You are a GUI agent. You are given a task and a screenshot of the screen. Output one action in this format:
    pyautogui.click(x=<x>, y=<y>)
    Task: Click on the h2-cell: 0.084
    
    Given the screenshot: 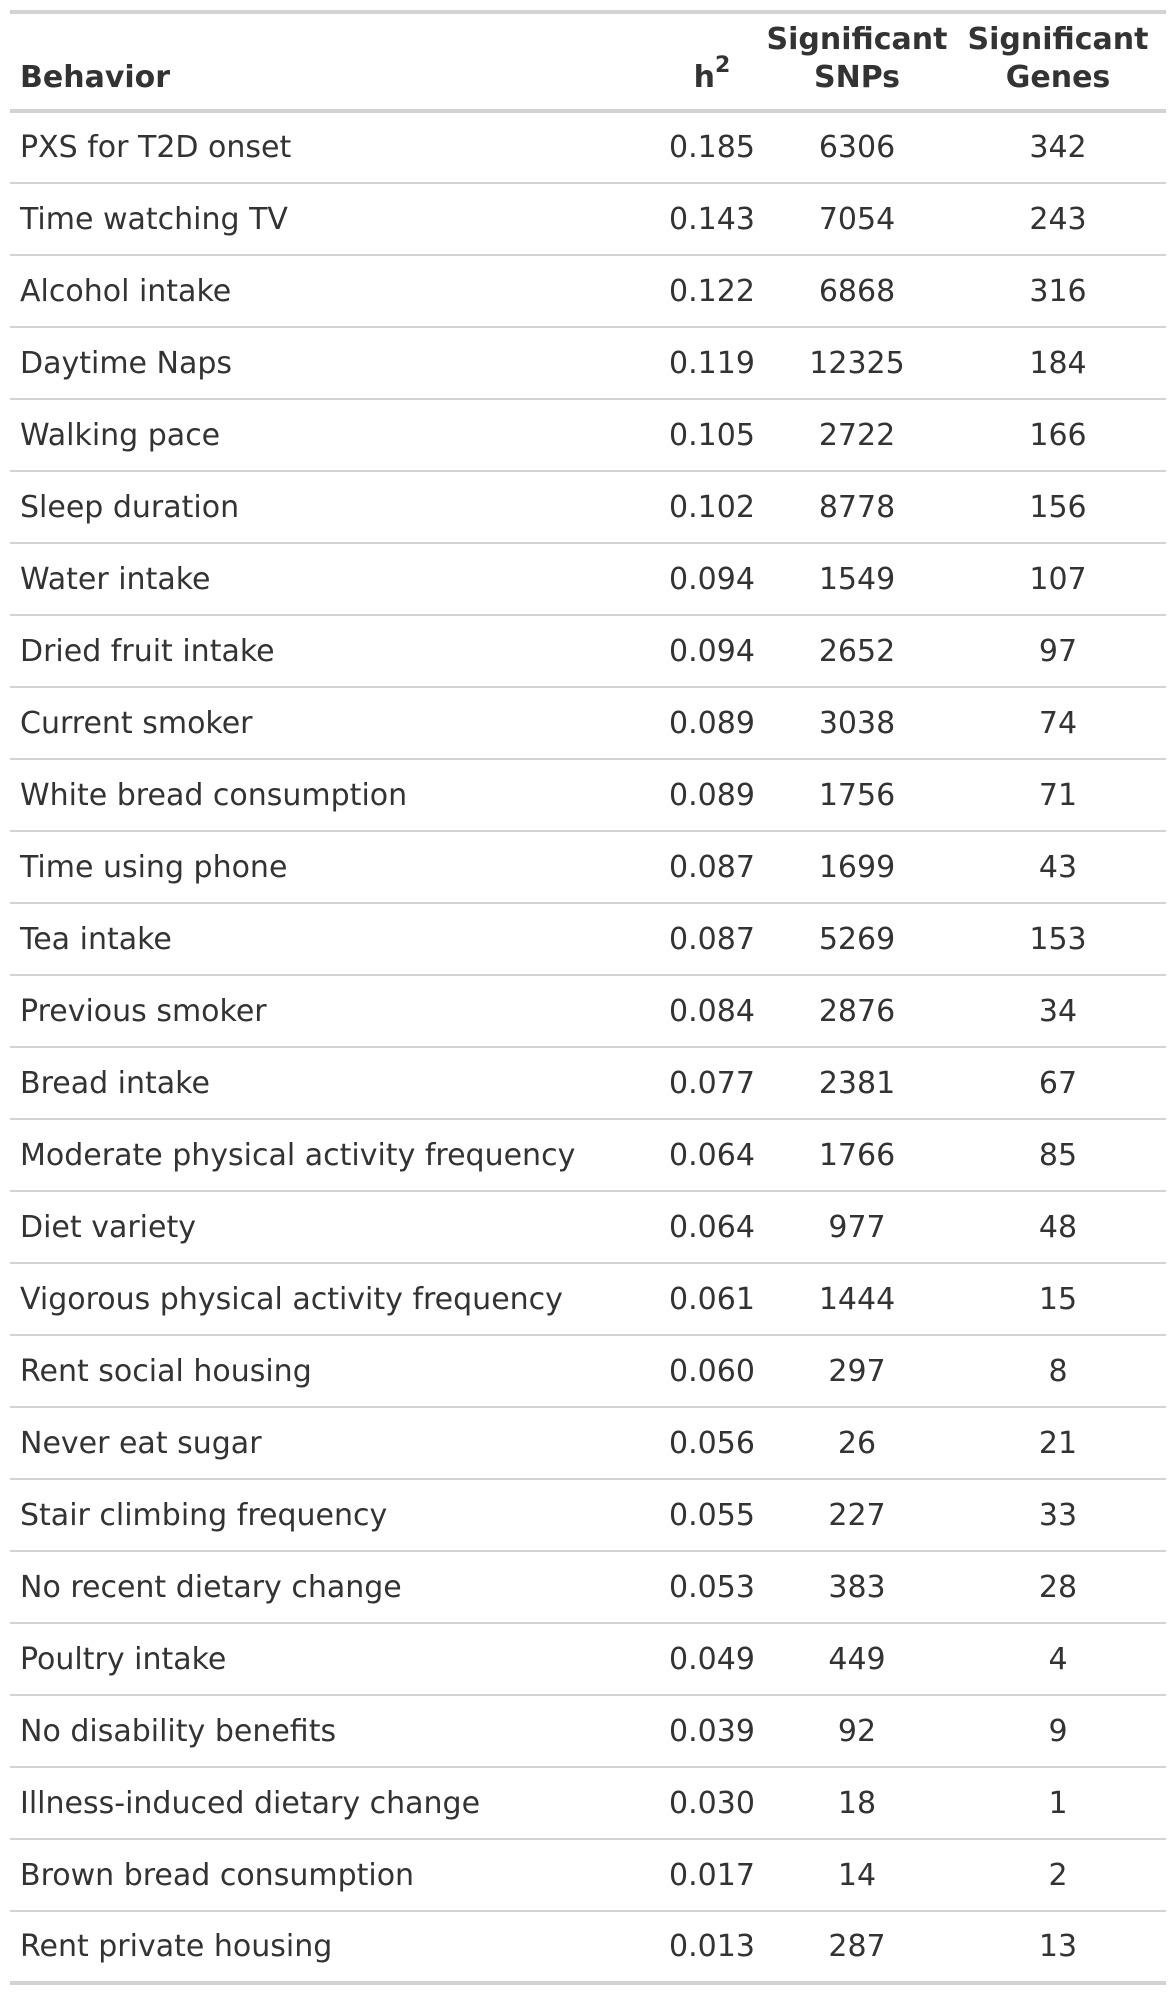 What is the action you would take?
    pyautogui.click(x=712, y=1011)
    